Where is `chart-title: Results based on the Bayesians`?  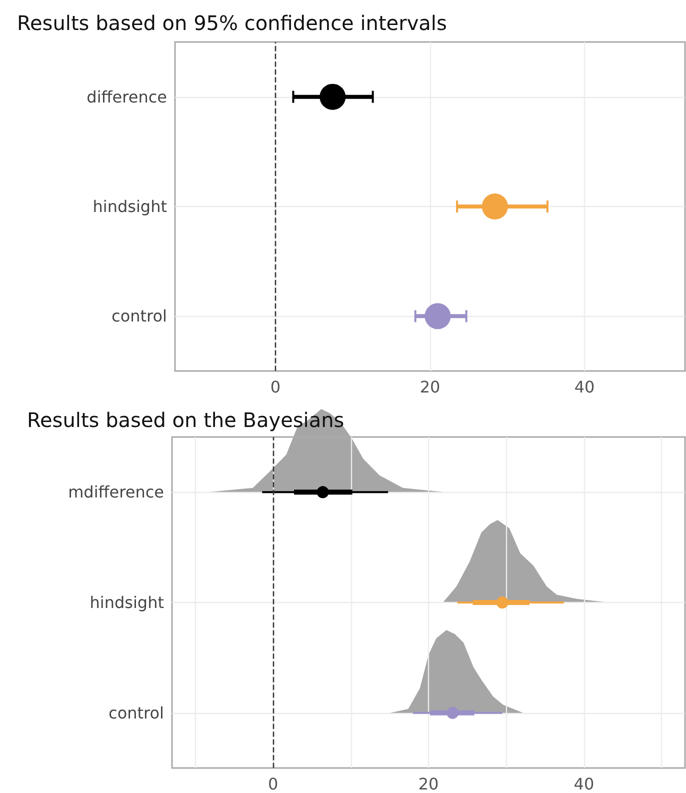 chart-title: Results based on the Bayesians is located at coordinates (185, 420).